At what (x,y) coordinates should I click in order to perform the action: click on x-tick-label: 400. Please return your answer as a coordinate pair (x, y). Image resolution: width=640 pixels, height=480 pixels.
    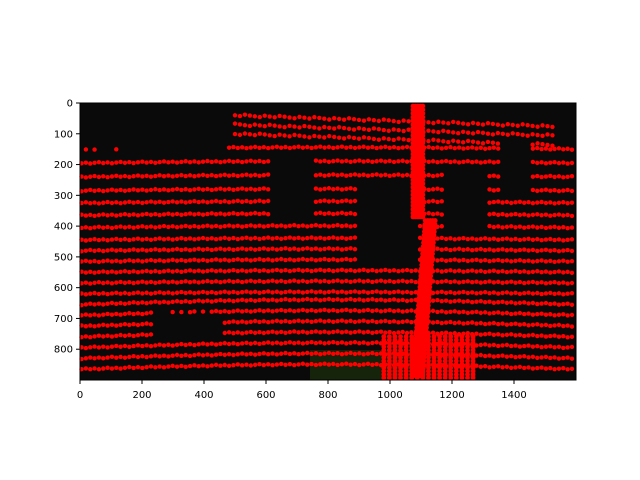
    Looking at the image, I should click on (203, 395).